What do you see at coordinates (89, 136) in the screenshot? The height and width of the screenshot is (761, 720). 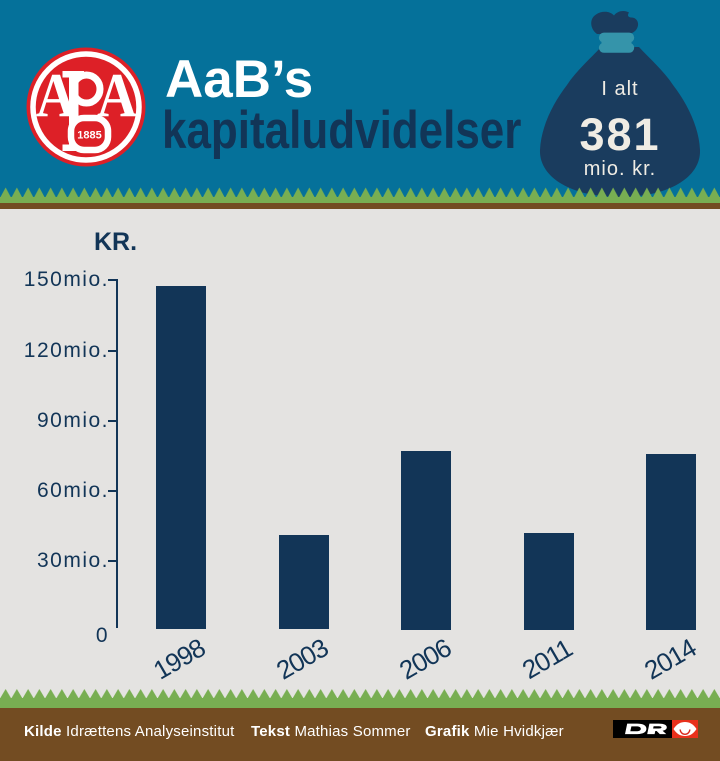 I see `svg-text: 1885` at bounding box center [89, 136].